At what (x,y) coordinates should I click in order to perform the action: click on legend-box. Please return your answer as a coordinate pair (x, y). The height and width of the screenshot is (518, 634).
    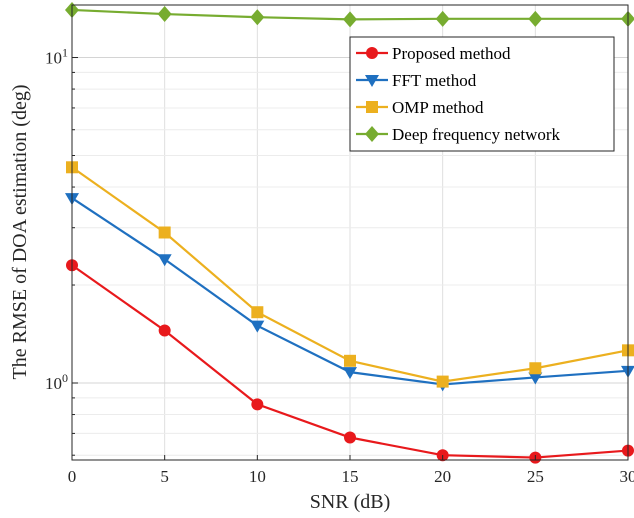
    Looking at the image, I should click on (482, 94).